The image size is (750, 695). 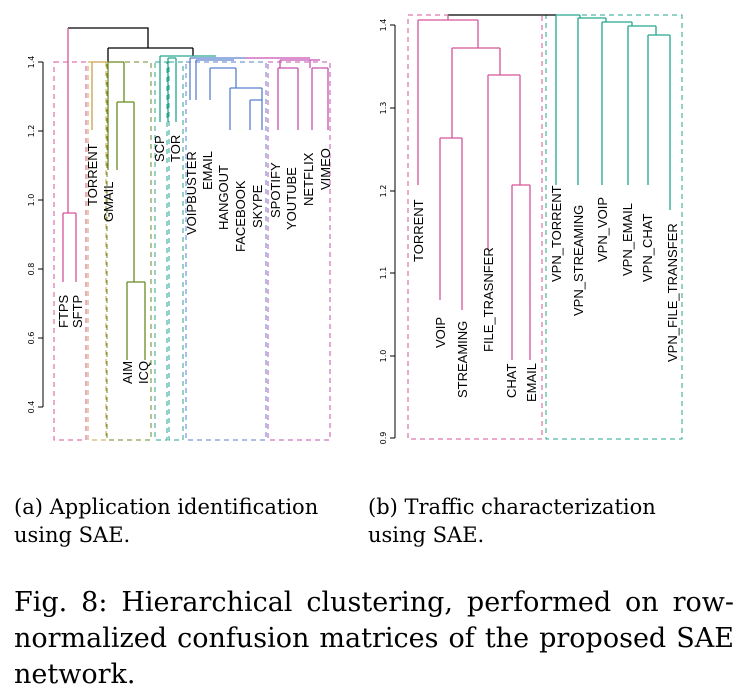 I want to click on panel-a-leaf-label: SPOTIFY, so click(x=275, y=190).